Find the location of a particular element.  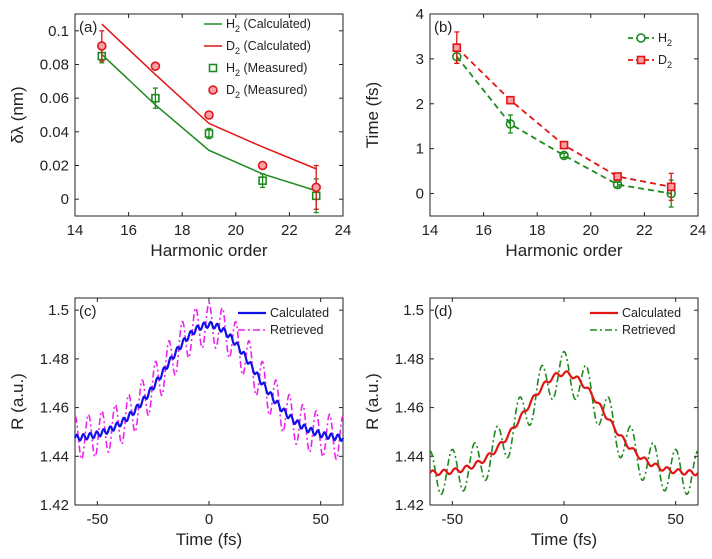

y-tick-label: 0.06 is located at coordinates (54, 98).